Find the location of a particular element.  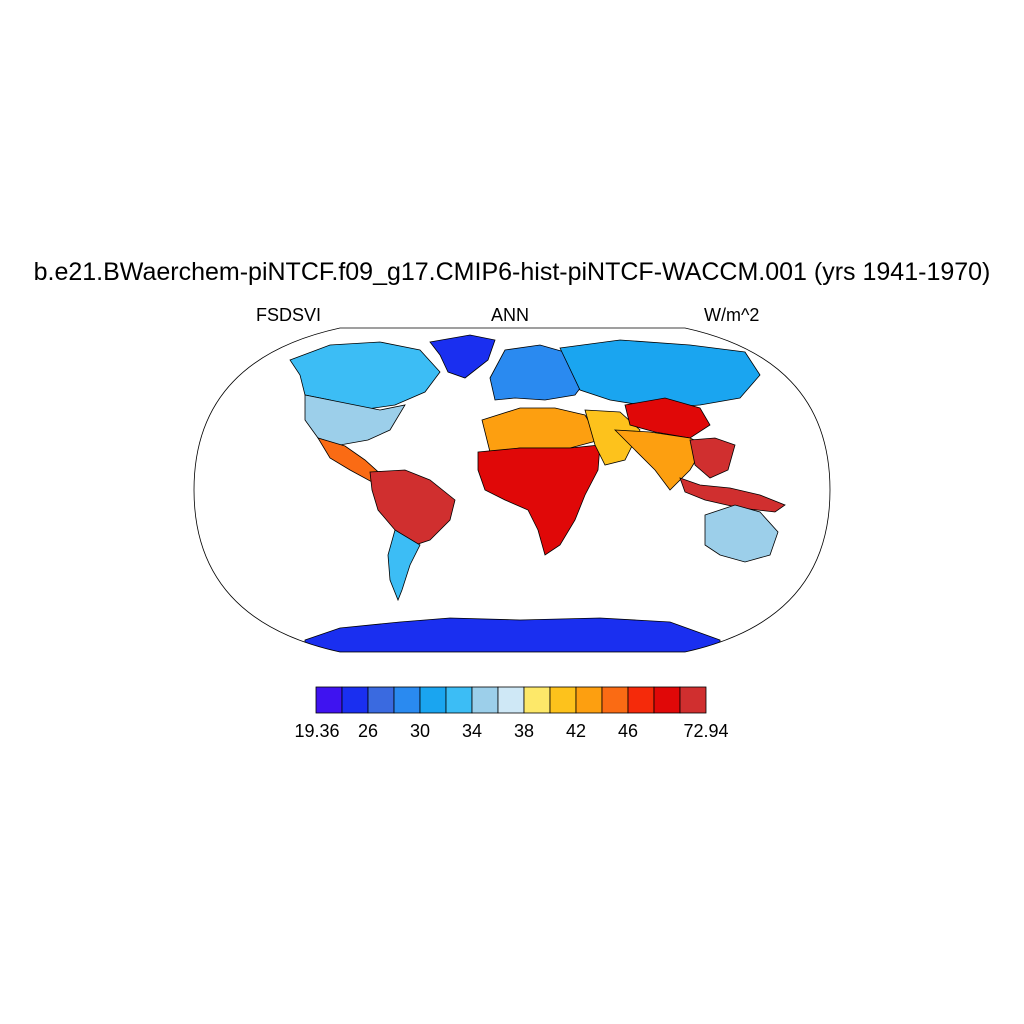

region-south-america-south is located at coordinates (404, 565).